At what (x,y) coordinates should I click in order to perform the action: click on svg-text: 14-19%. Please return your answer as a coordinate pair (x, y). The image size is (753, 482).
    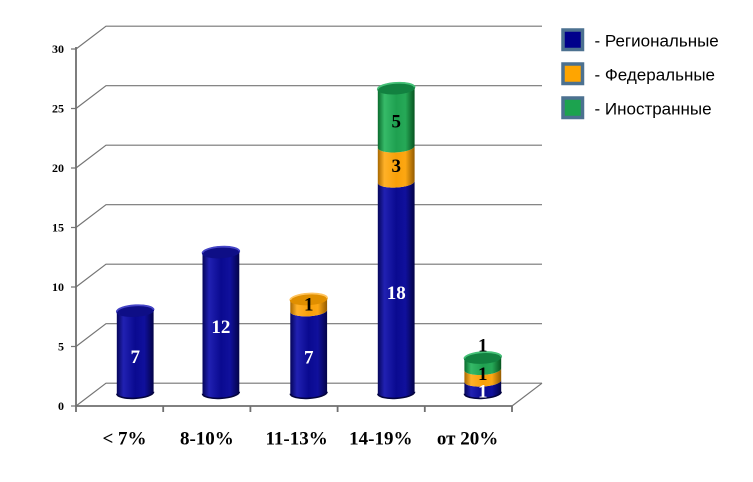
    Looking at the image, I should click on (380, 439).